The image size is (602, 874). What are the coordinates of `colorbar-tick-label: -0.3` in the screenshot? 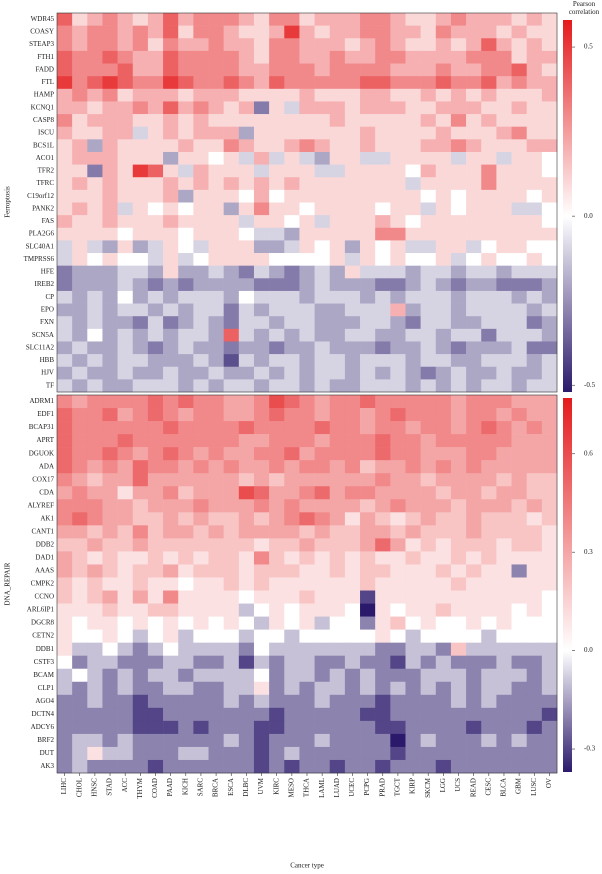 It's located at (590, 749).